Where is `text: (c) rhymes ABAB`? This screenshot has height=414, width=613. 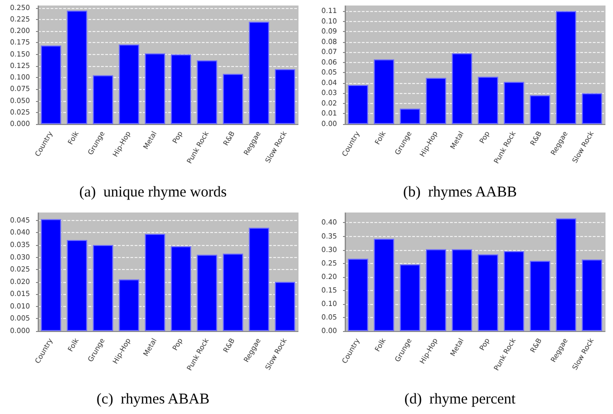 text: (c) rhymes ABAB is located at coordinates (153, 400).